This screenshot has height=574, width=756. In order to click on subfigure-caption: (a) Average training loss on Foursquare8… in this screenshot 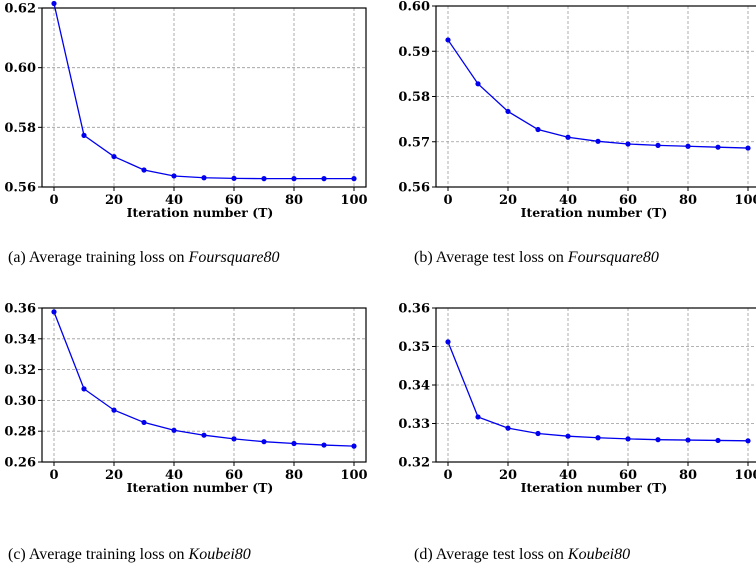, I will do `click(144, 257)`.